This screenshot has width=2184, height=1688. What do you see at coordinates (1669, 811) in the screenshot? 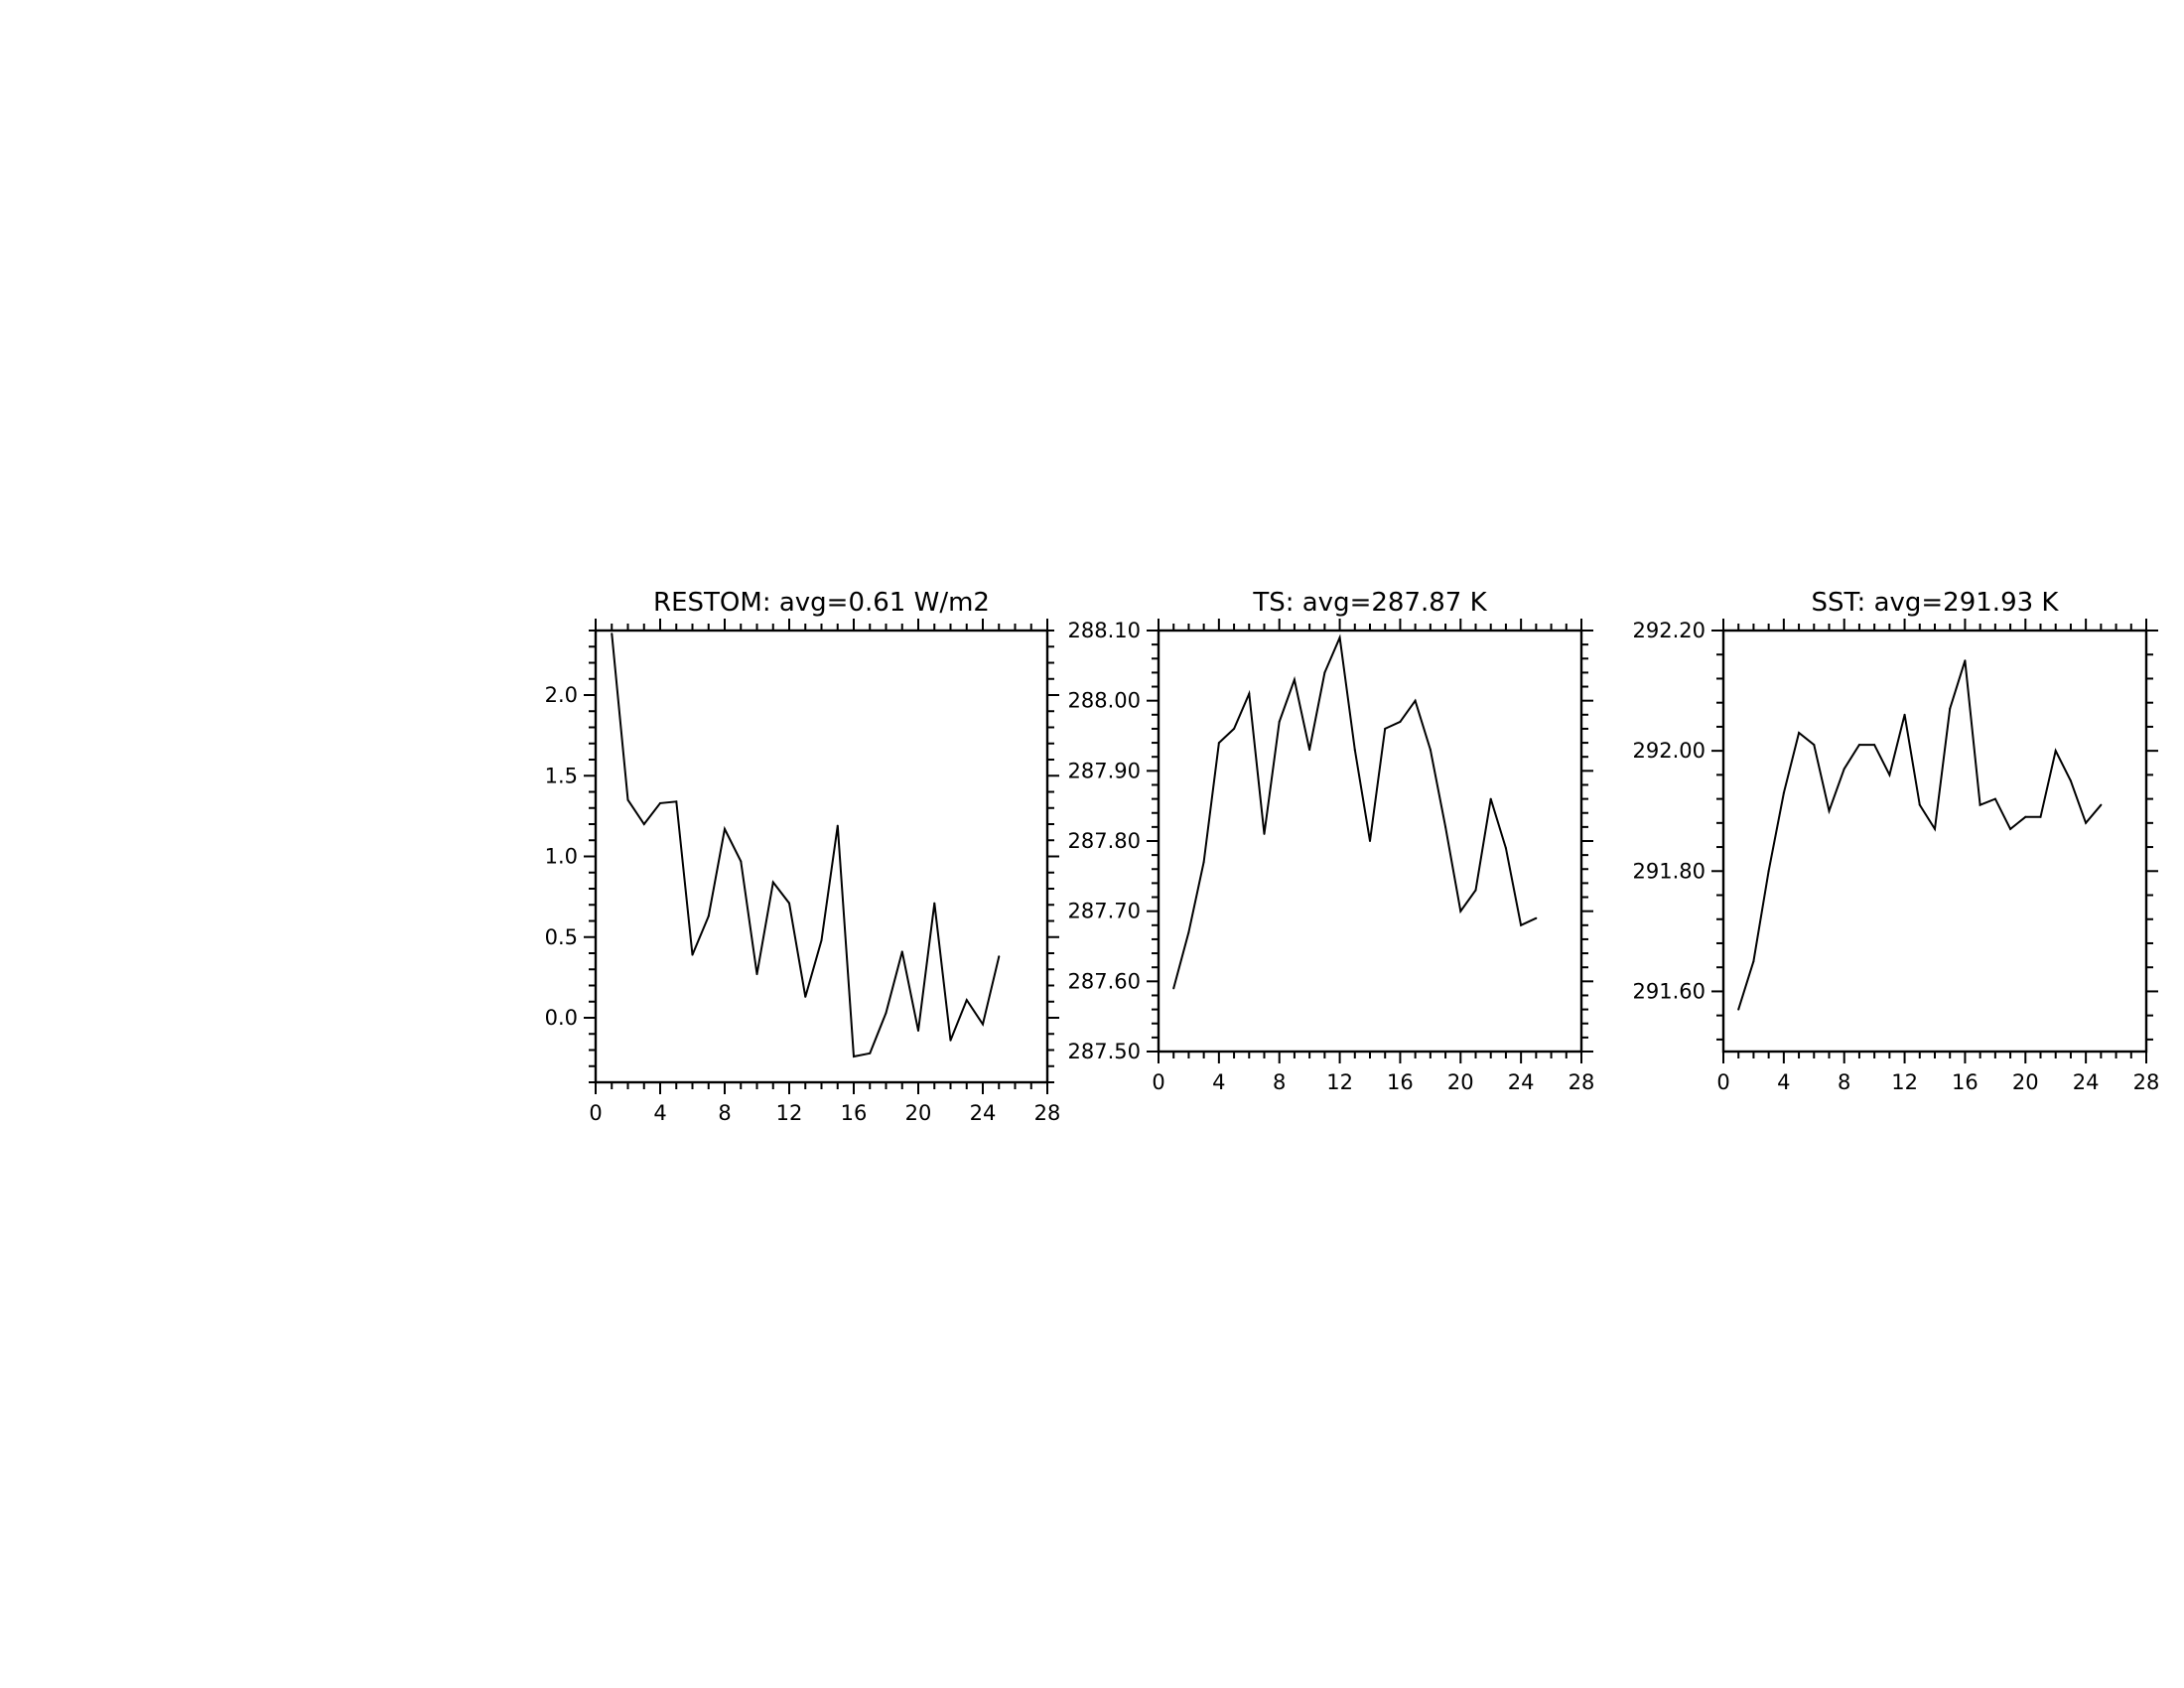
I see `y-tick-labels: 291.60 291.80 292.00 292.20` at bounding box center [1669, 811].